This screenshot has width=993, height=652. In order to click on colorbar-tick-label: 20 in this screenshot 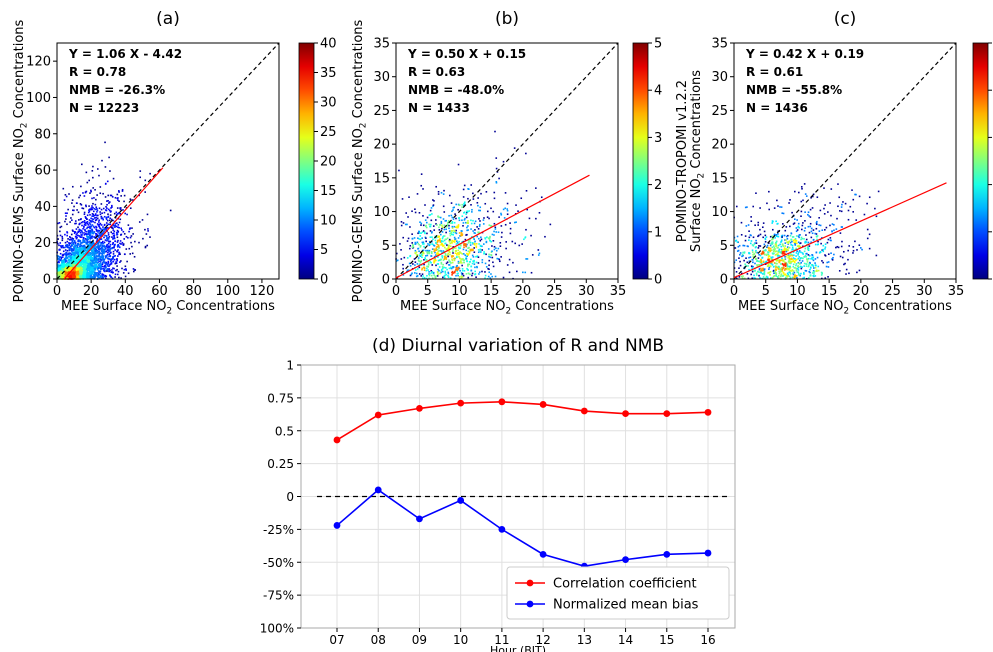, I will do `click(328, 162)`.